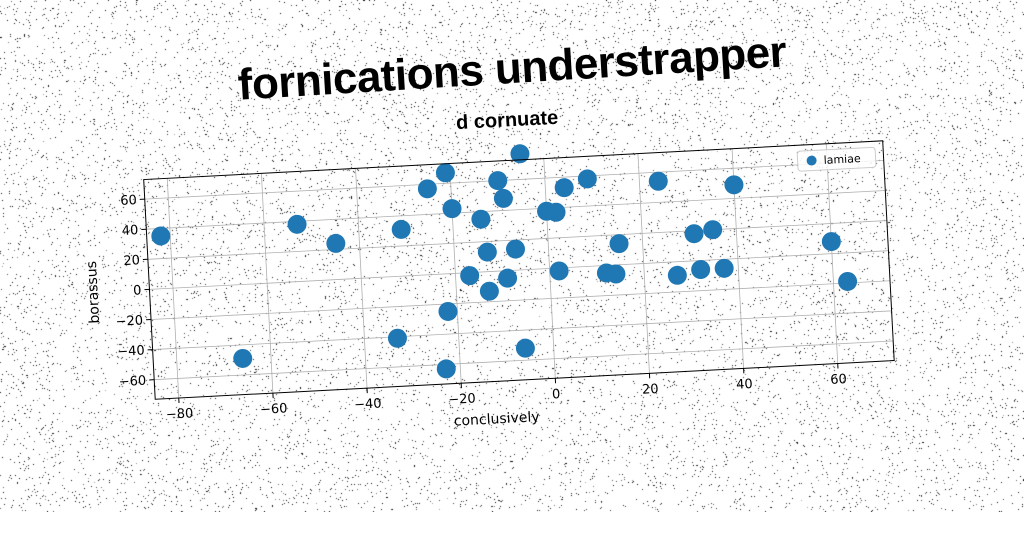 This screenshot has height=539, width=1024. I want to click on y-tick-label: −20, so click(129, 321).